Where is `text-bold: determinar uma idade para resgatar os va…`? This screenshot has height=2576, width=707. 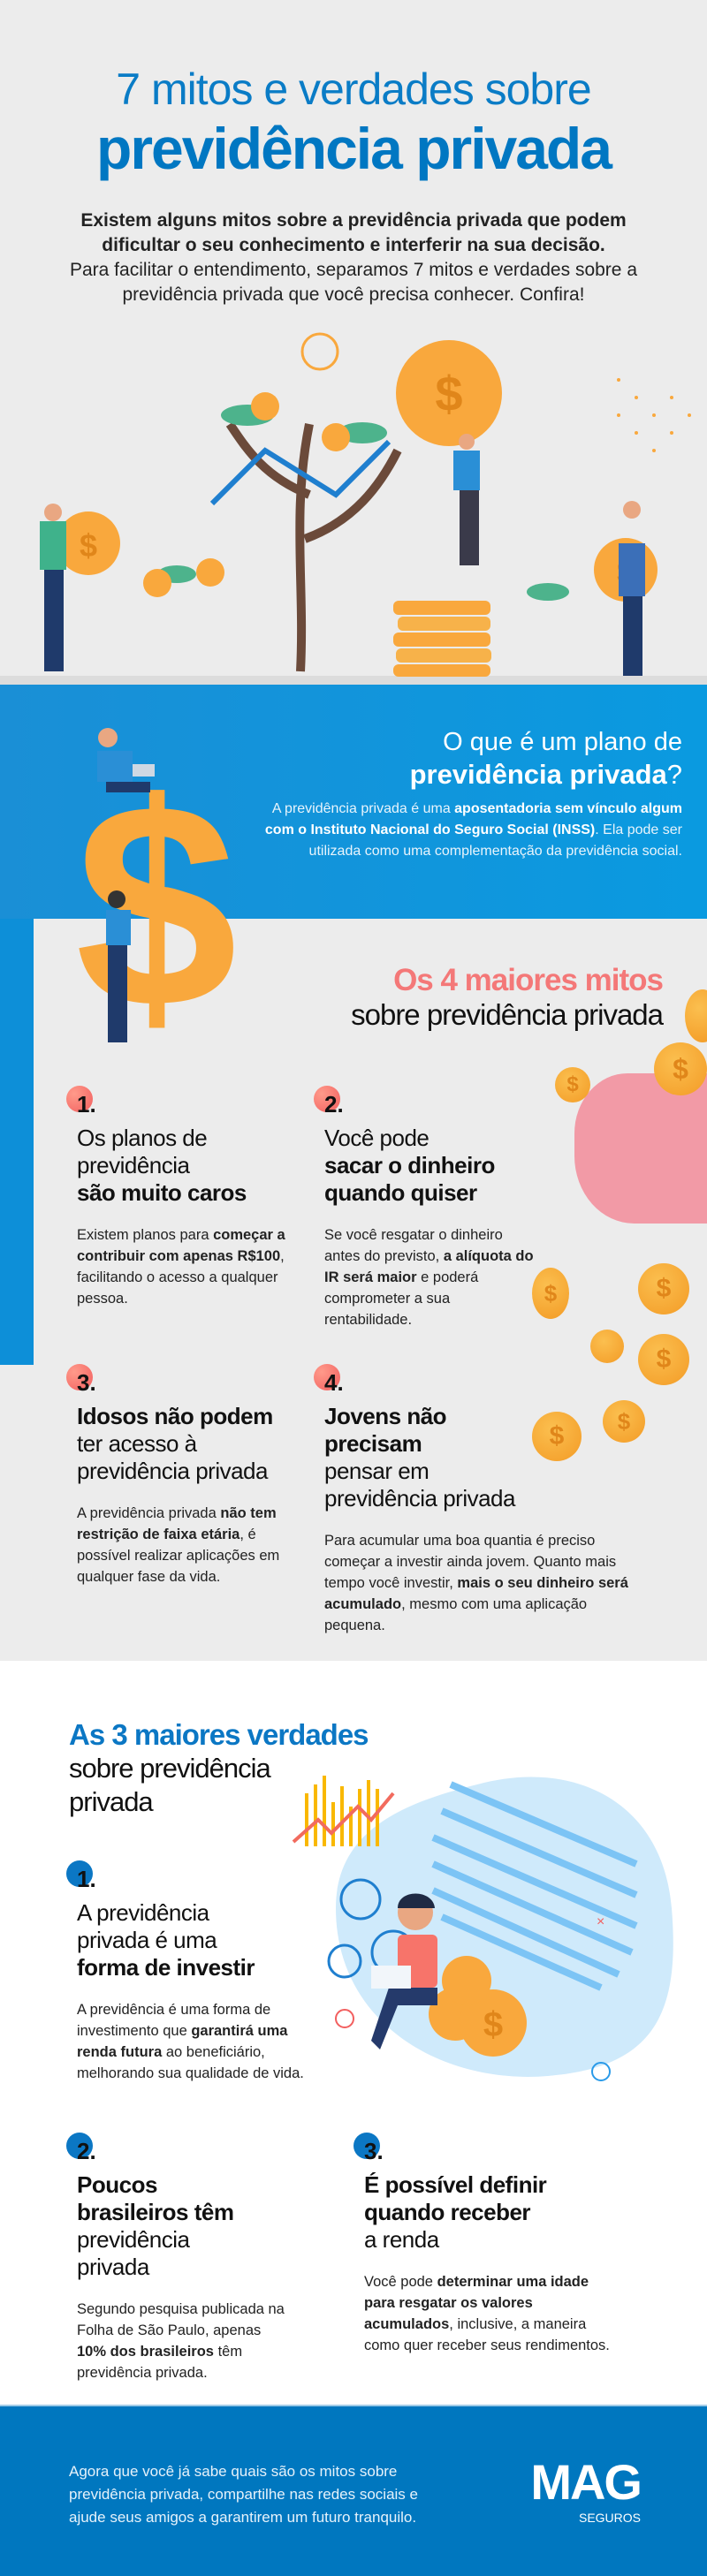 text-bold: determinar uma idade para resgatar os va… is located at coordinates (476, 2303).